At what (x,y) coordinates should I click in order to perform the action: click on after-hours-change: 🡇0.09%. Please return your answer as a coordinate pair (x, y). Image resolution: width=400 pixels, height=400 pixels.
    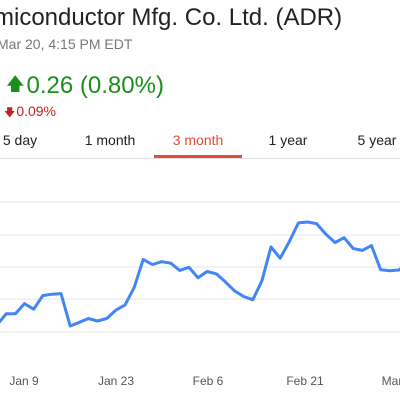
    Looking at the image, I should click on (30, 113).